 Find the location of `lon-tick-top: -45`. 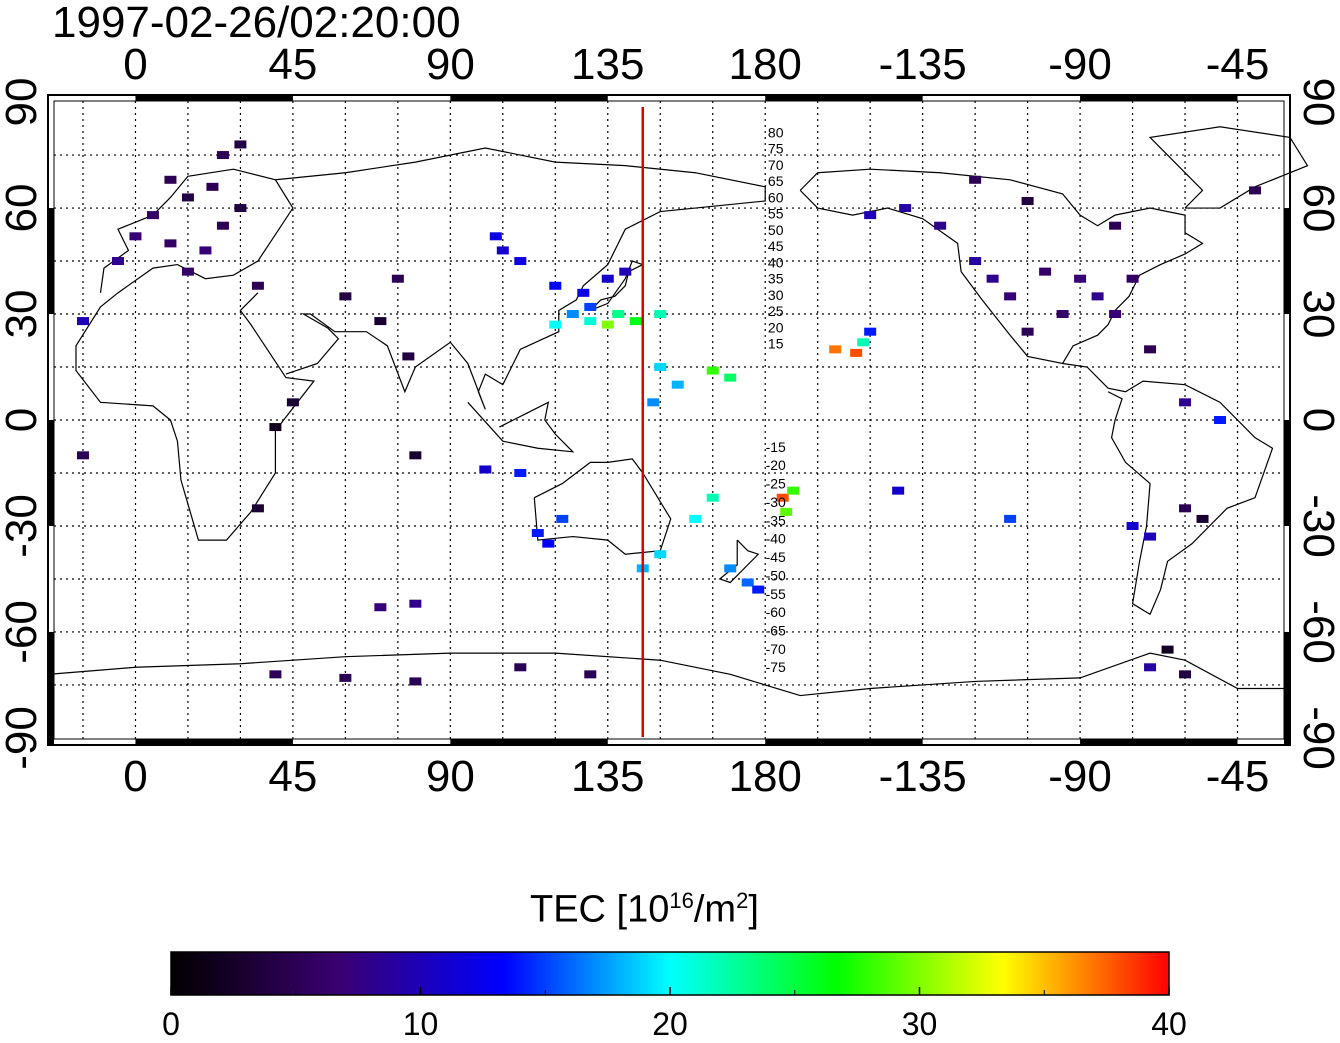

lon-tick-top: -45 is located at coordinates (1237, 64).